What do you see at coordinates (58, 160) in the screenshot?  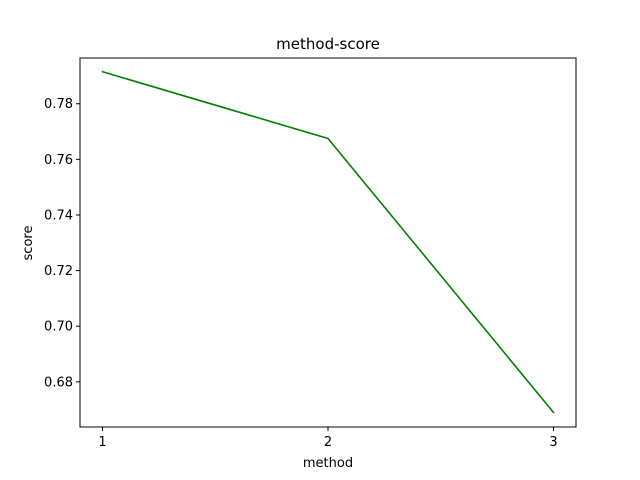 I see `y-tick-label-4: 0.76` at bounding box center [58, 160].